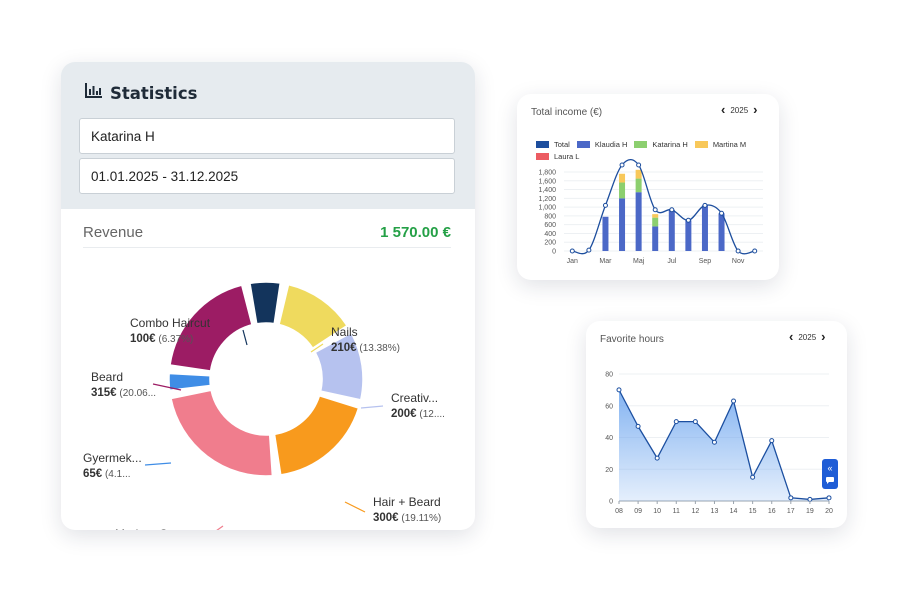 This screenshot has width=900, height=600. What do you see at coordinates (738, 261) in the screenshot?
I see `x-tick-label: Nov` at bounding box center [738, 261].